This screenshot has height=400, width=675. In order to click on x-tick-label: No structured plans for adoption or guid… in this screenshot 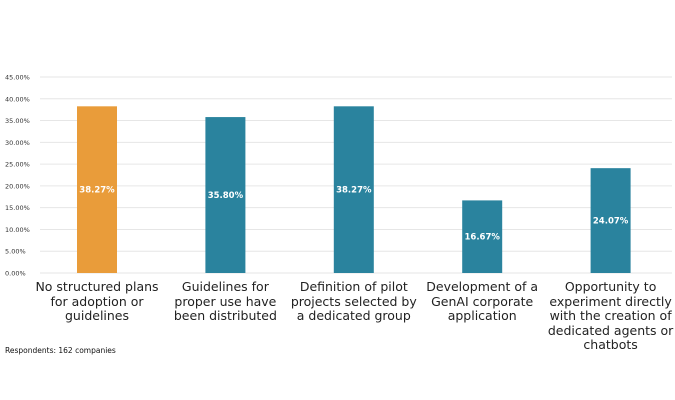, I will do `click(97, 301)`.